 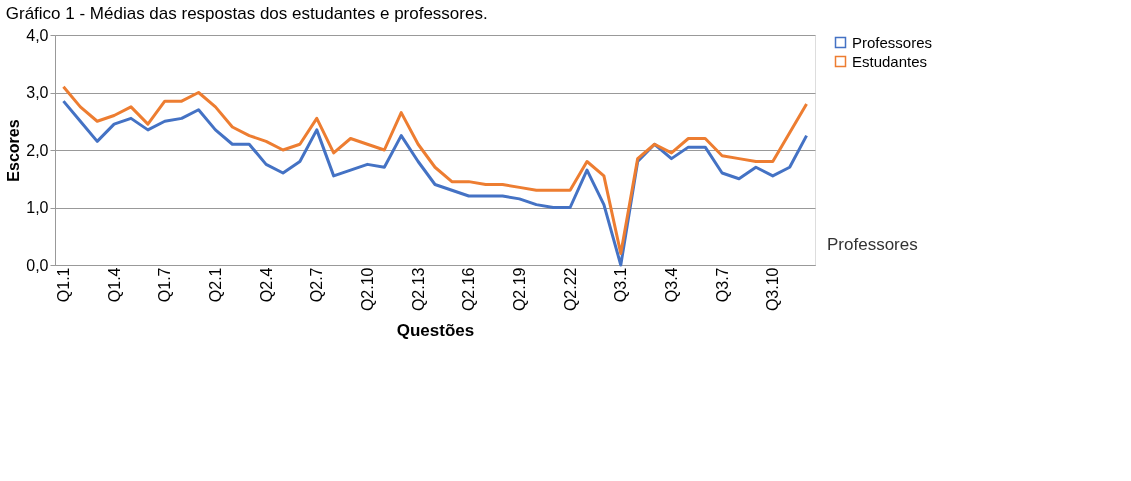 What do you see at coordinates (367, 289) in the screenshot?
I see `x-tick-label: Q2.10` at bounding box center [367, 289].